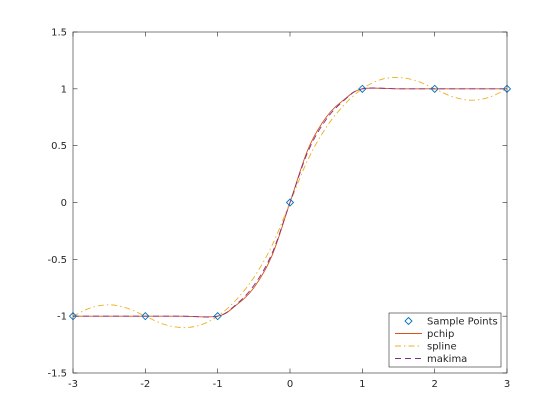  What do you see at coordinates (408, 321) in the screenshot?
I see `legend-marker-sample-points` at bounding box center [408, 321].